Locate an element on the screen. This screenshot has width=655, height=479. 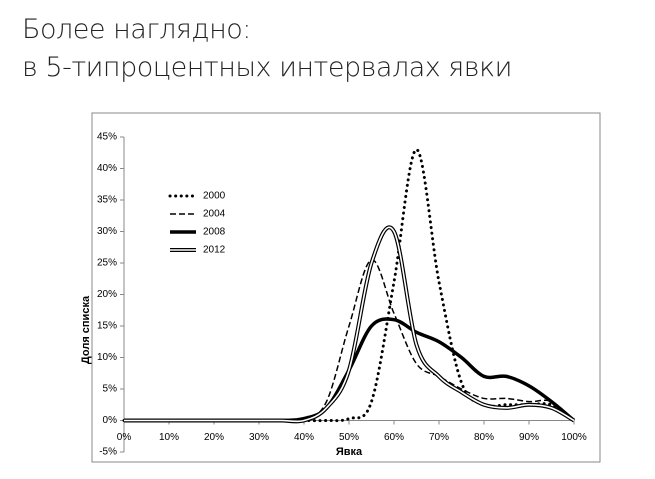
x-axis-label: Явка is located at coordinates (349, 452).